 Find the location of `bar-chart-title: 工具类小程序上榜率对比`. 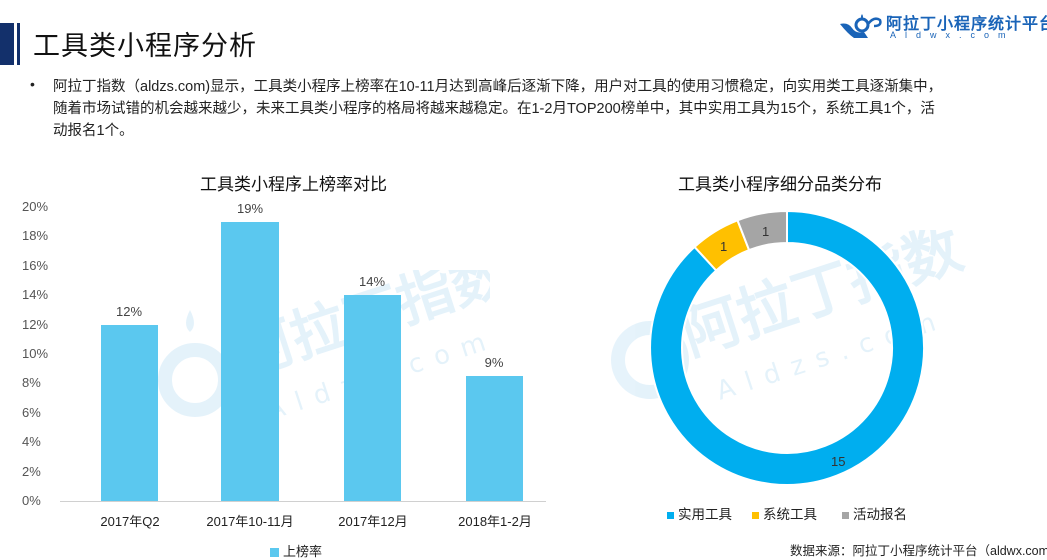

bar-chart-title: 工具类小程序上榜率对比 is located at coordinates (293, 184).